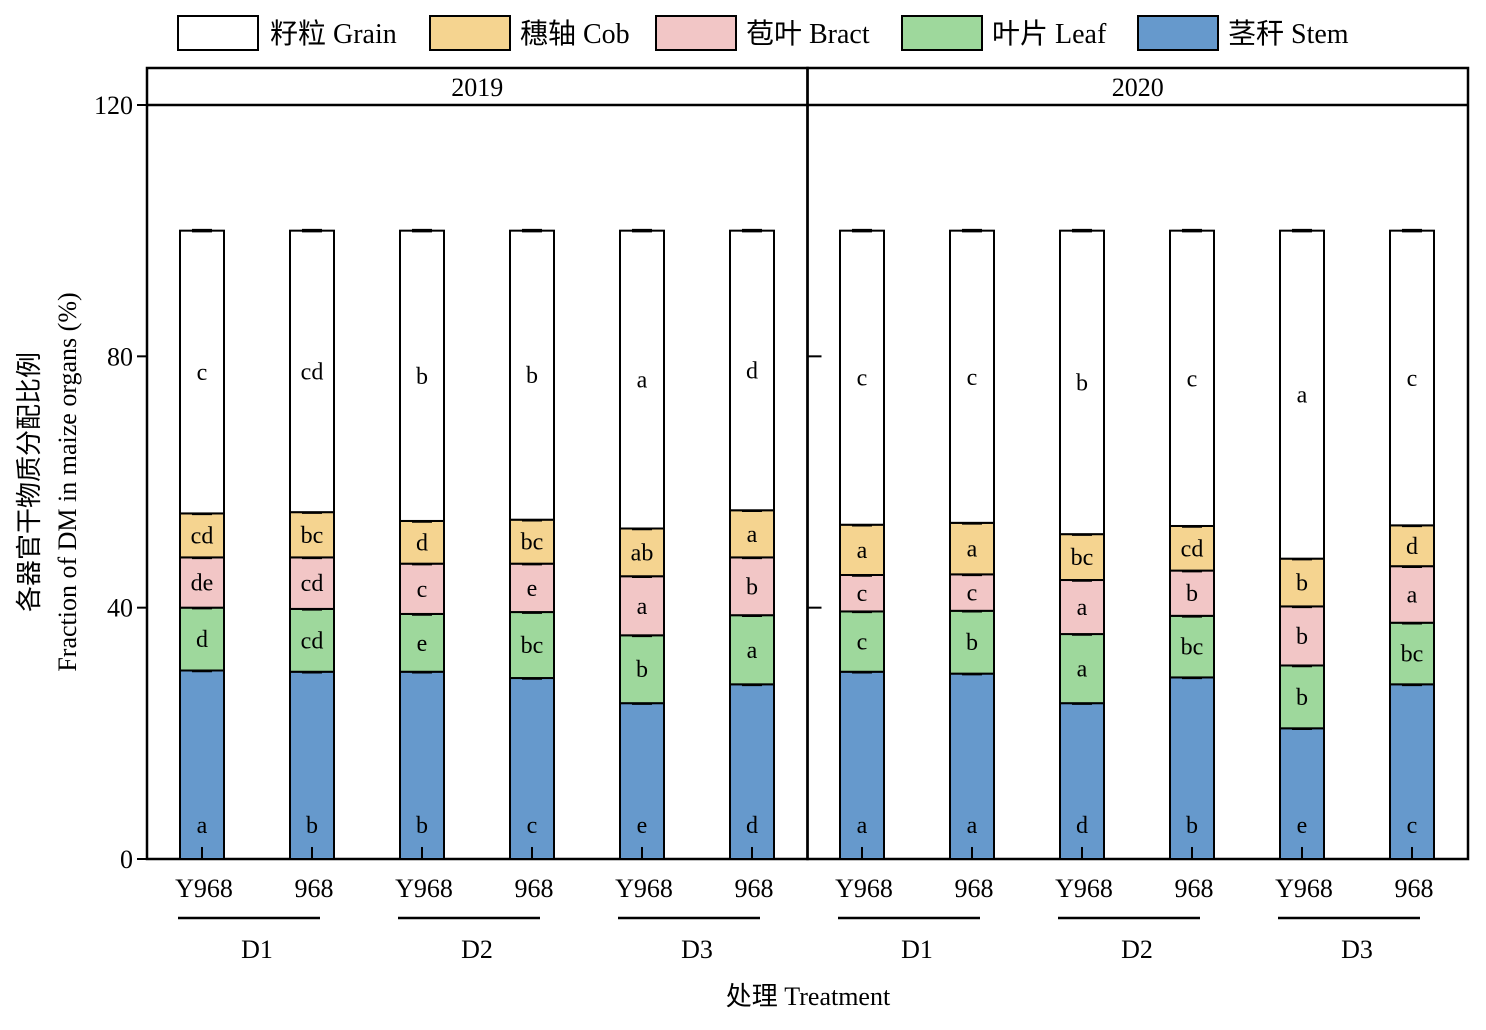  Describe the element at coordinates (1178, 33) in the screenshot. I see `legend-swatch-stem` at that location.